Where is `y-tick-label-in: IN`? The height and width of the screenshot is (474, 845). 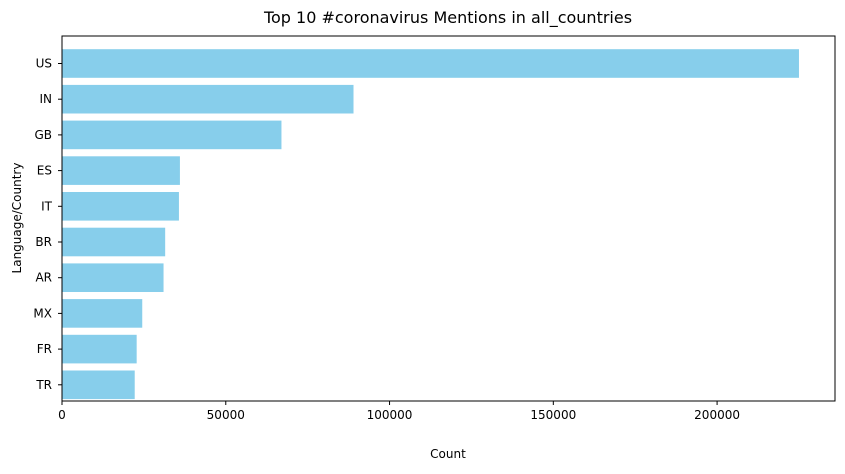 y-tick-label-in: IN is located at coordinates (45, 99).